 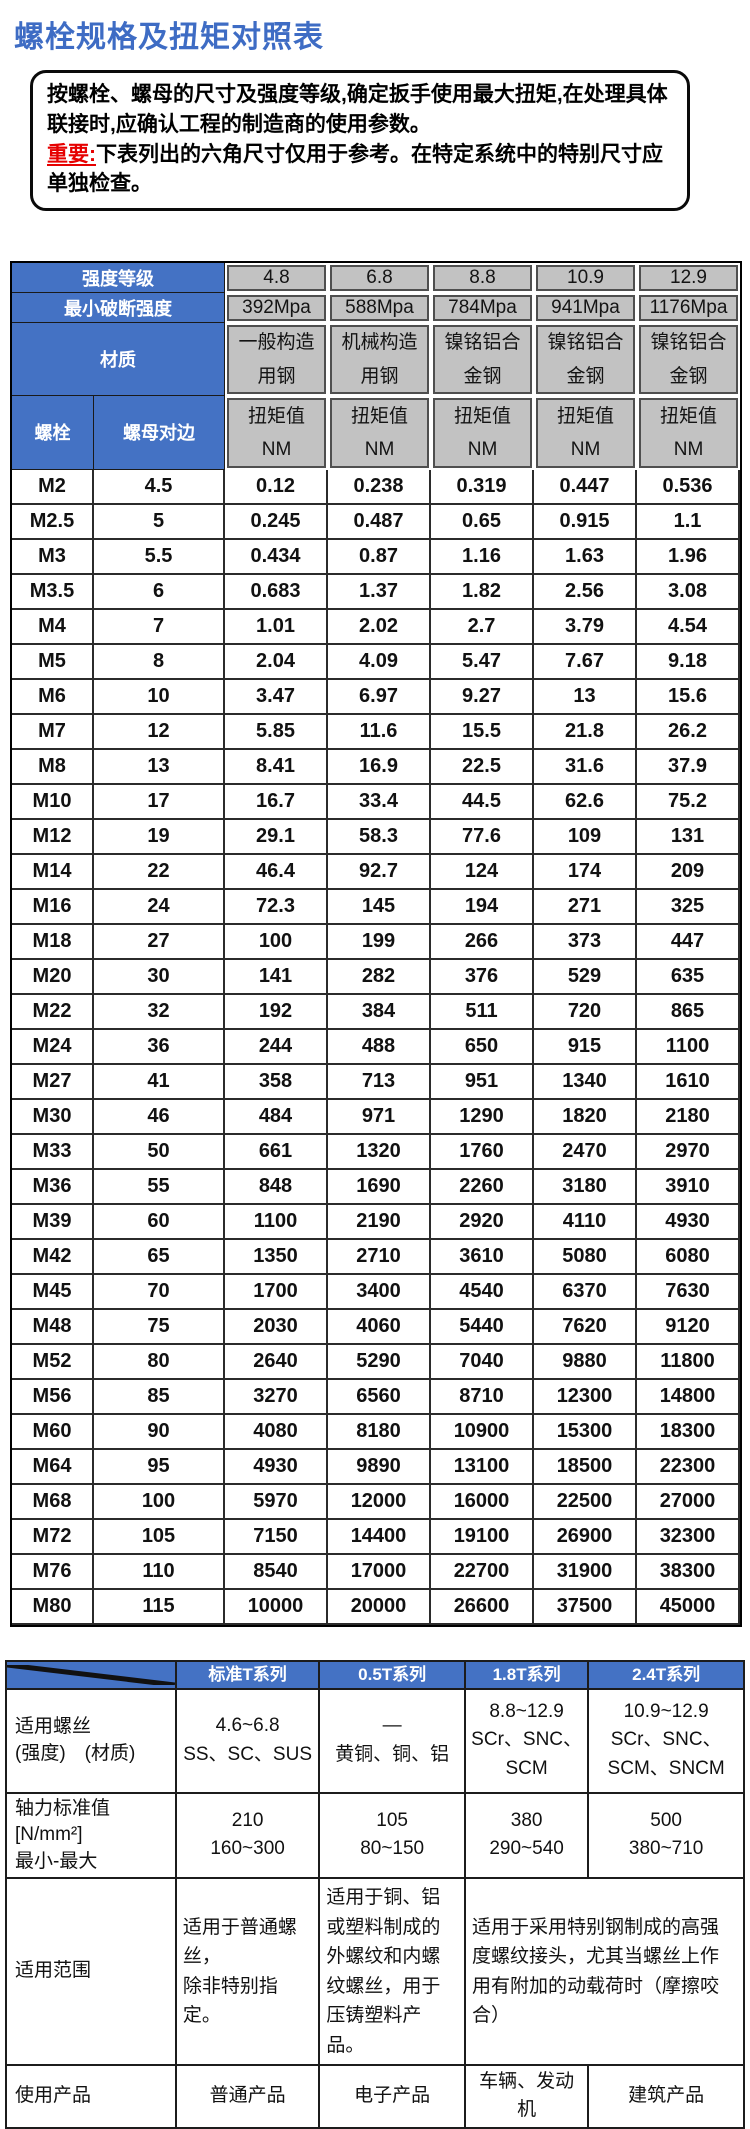 I want to click on table-cell: 46, so click(x=159, y=1117).